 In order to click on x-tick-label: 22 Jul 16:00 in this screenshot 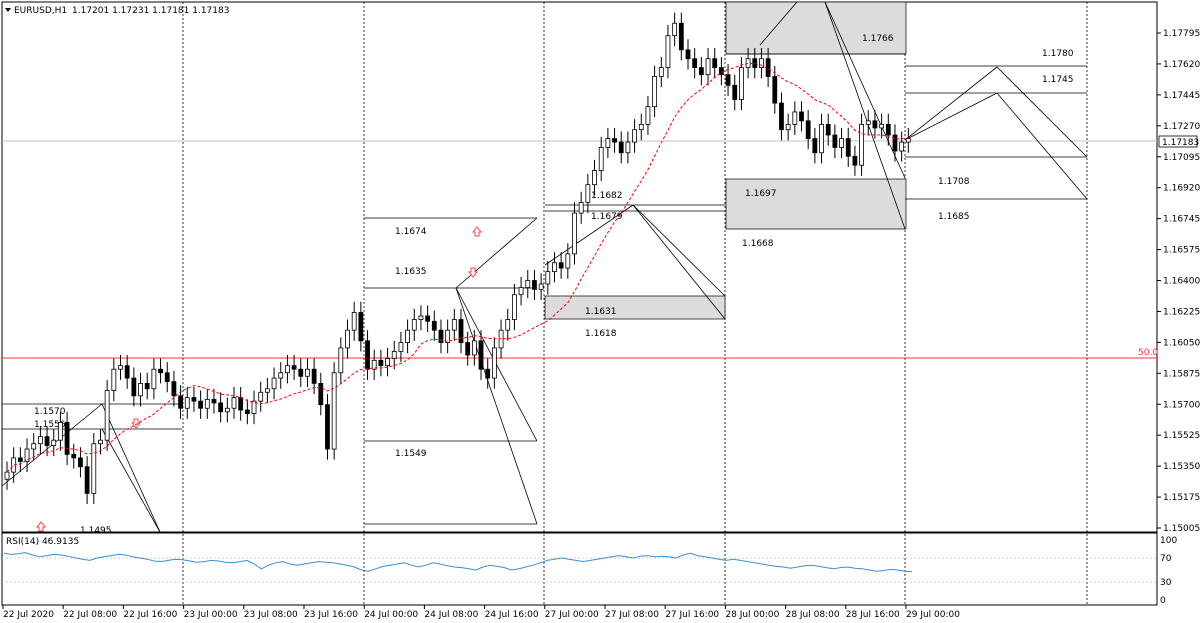, I will do `click(150, 615)`.